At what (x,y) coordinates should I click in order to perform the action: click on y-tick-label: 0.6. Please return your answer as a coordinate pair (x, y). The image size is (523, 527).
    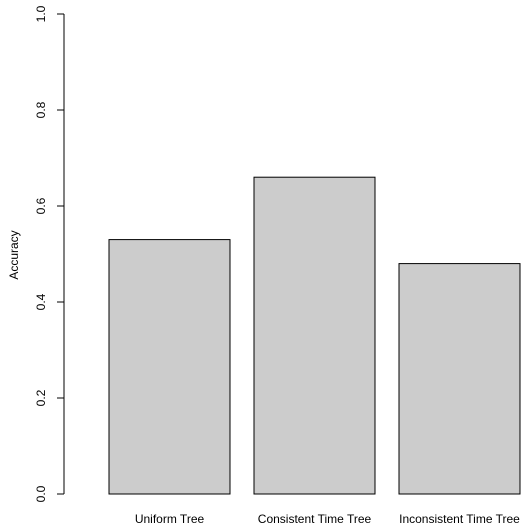
    Looking at the image, I should click on (41, 205).